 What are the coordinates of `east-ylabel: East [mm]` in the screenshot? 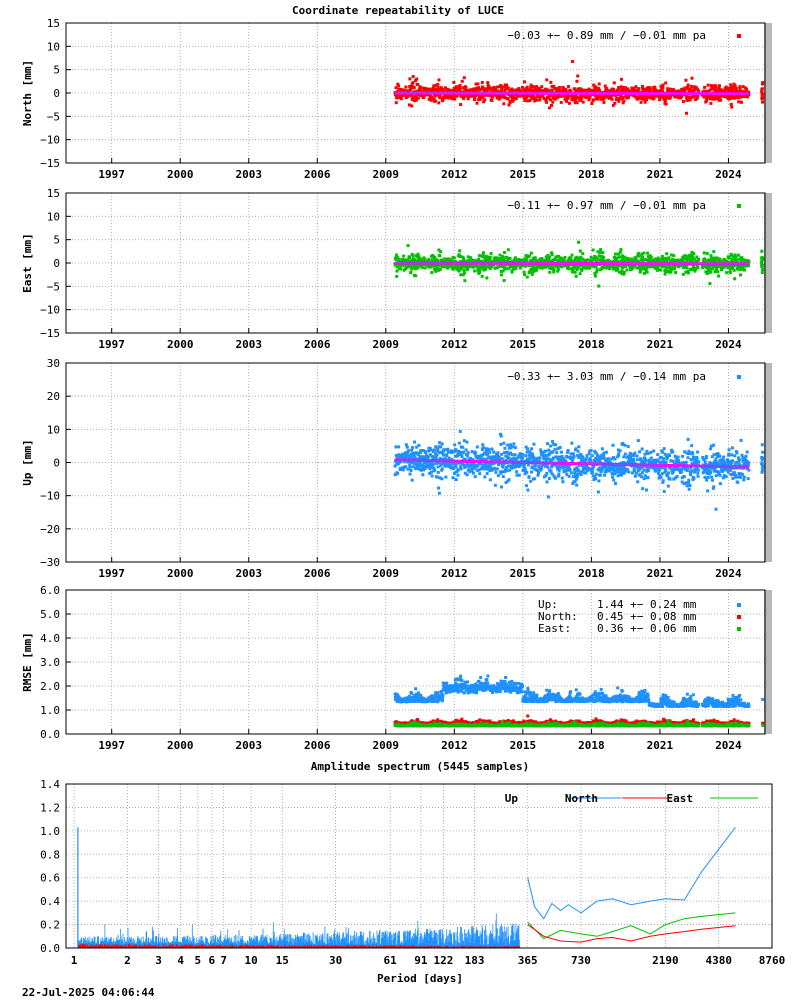 It's located at (27, 263).